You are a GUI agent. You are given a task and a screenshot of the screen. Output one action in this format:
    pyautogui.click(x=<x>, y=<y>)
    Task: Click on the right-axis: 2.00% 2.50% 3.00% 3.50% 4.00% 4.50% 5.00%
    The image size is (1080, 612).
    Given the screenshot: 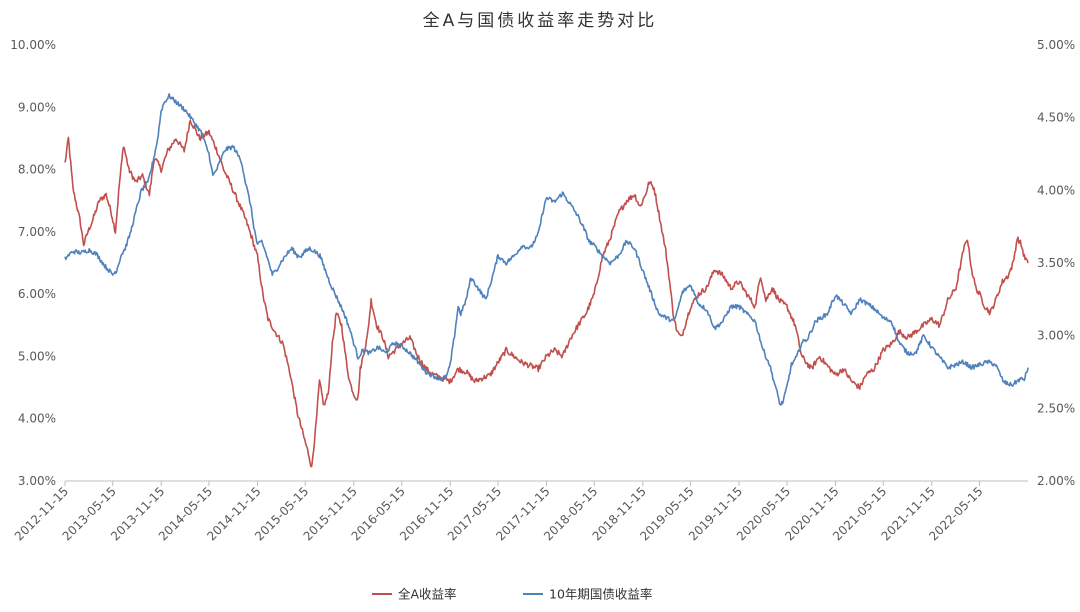 What is the action you would take?
    pyautogui.click(x=1056, y=263)
    